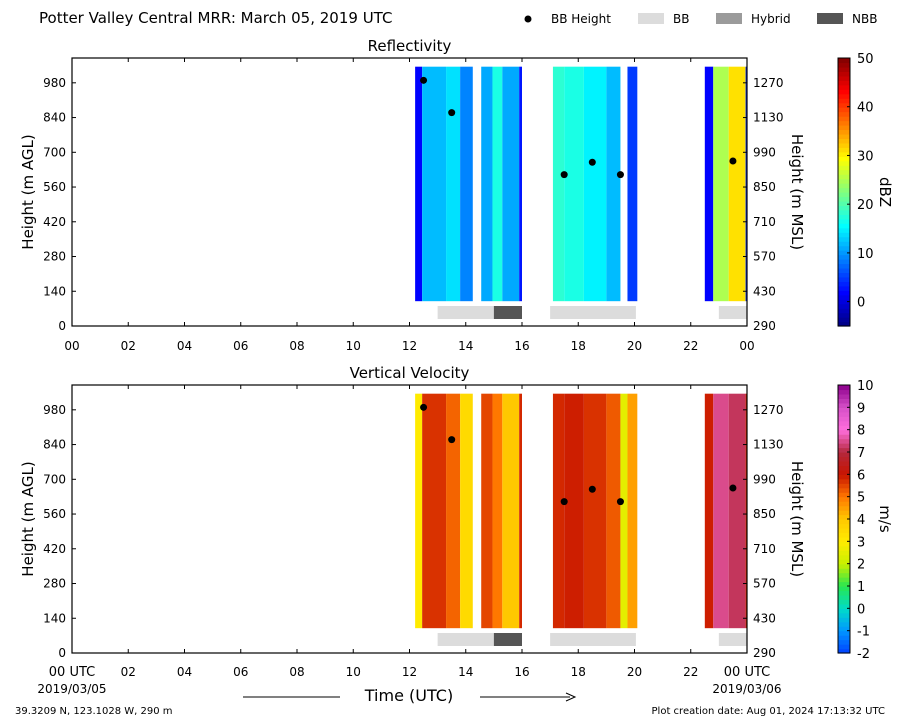  I want to click on x-tick-label: 22, so click(690, 672).